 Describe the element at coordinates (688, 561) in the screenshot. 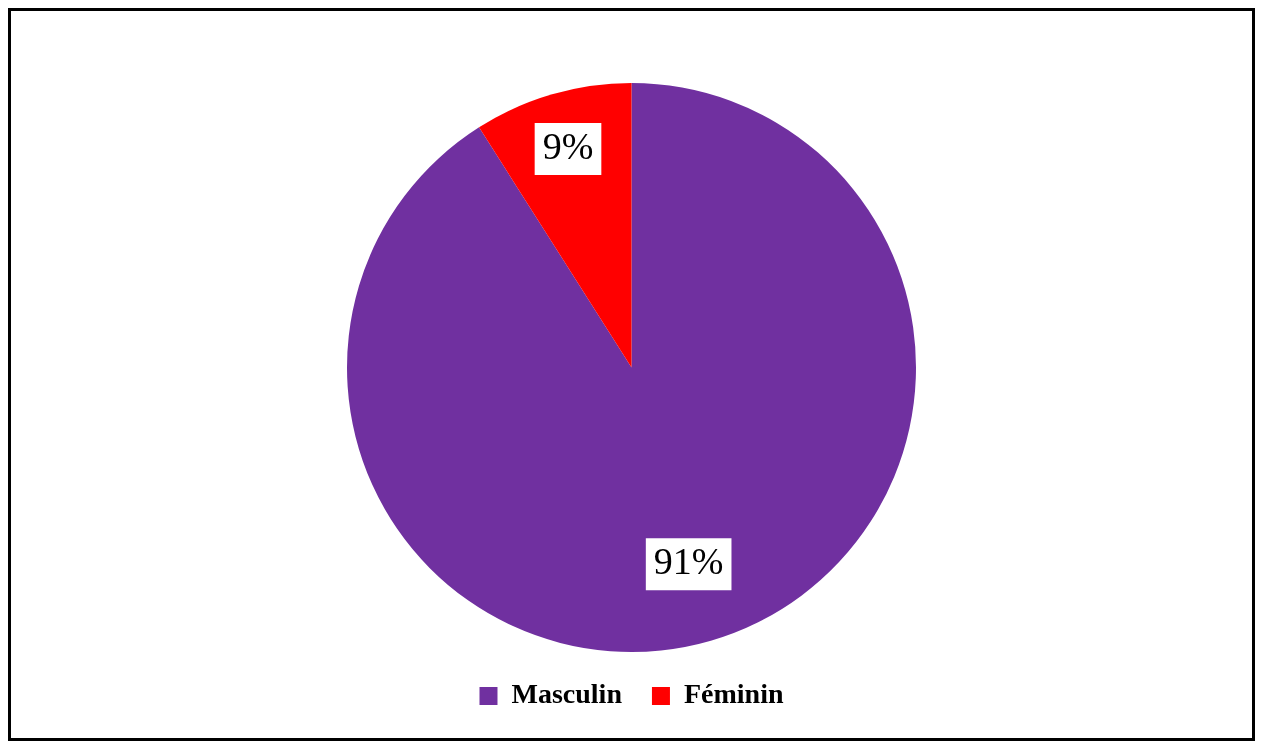

I see `data-label: 91%` at that location.